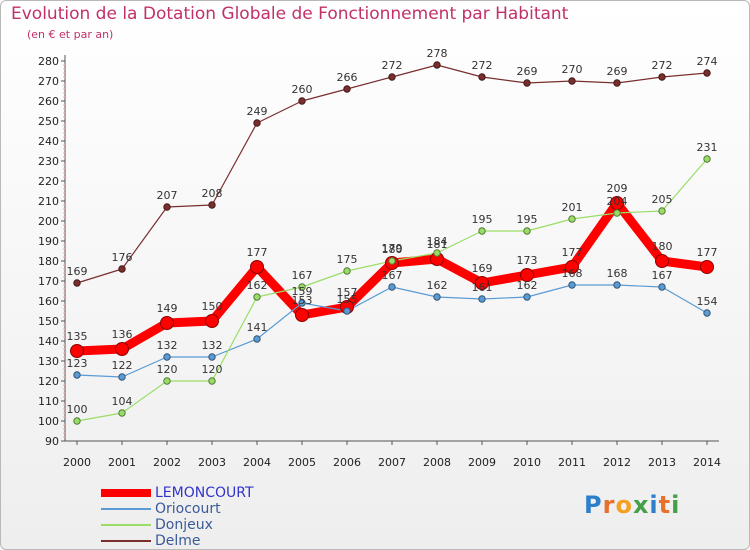  I want to click on data-label-lemoncourt: 136, so click(122, 334).